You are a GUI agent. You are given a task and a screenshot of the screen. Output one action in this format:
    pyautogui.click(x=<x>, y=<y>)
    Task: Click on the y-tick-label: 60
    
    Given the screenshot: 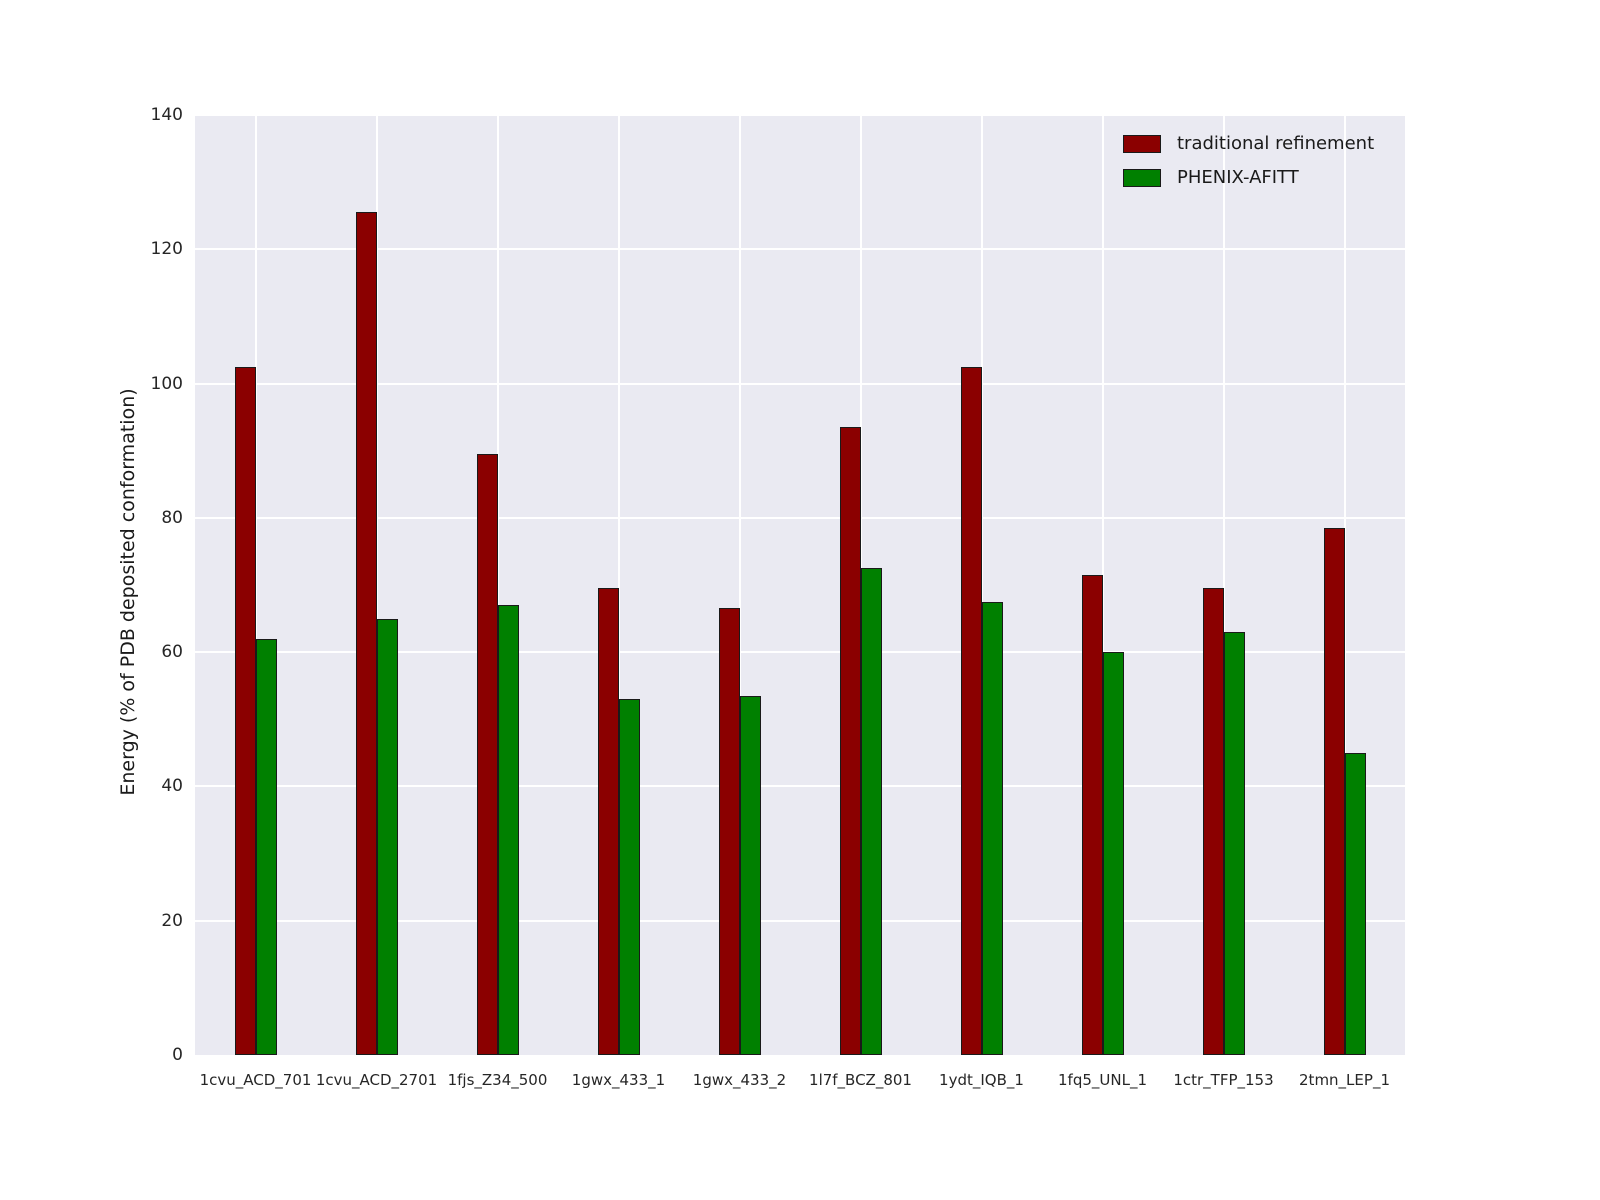 What is the action you would take?
    pyautogui.click(x=172, y=652)
    